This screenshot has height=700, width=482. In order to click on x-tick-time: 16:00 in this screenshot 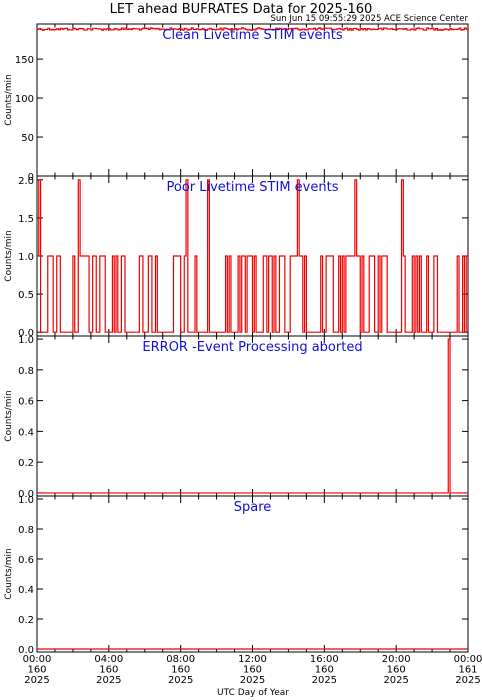, I will do `click(324, 659)`.